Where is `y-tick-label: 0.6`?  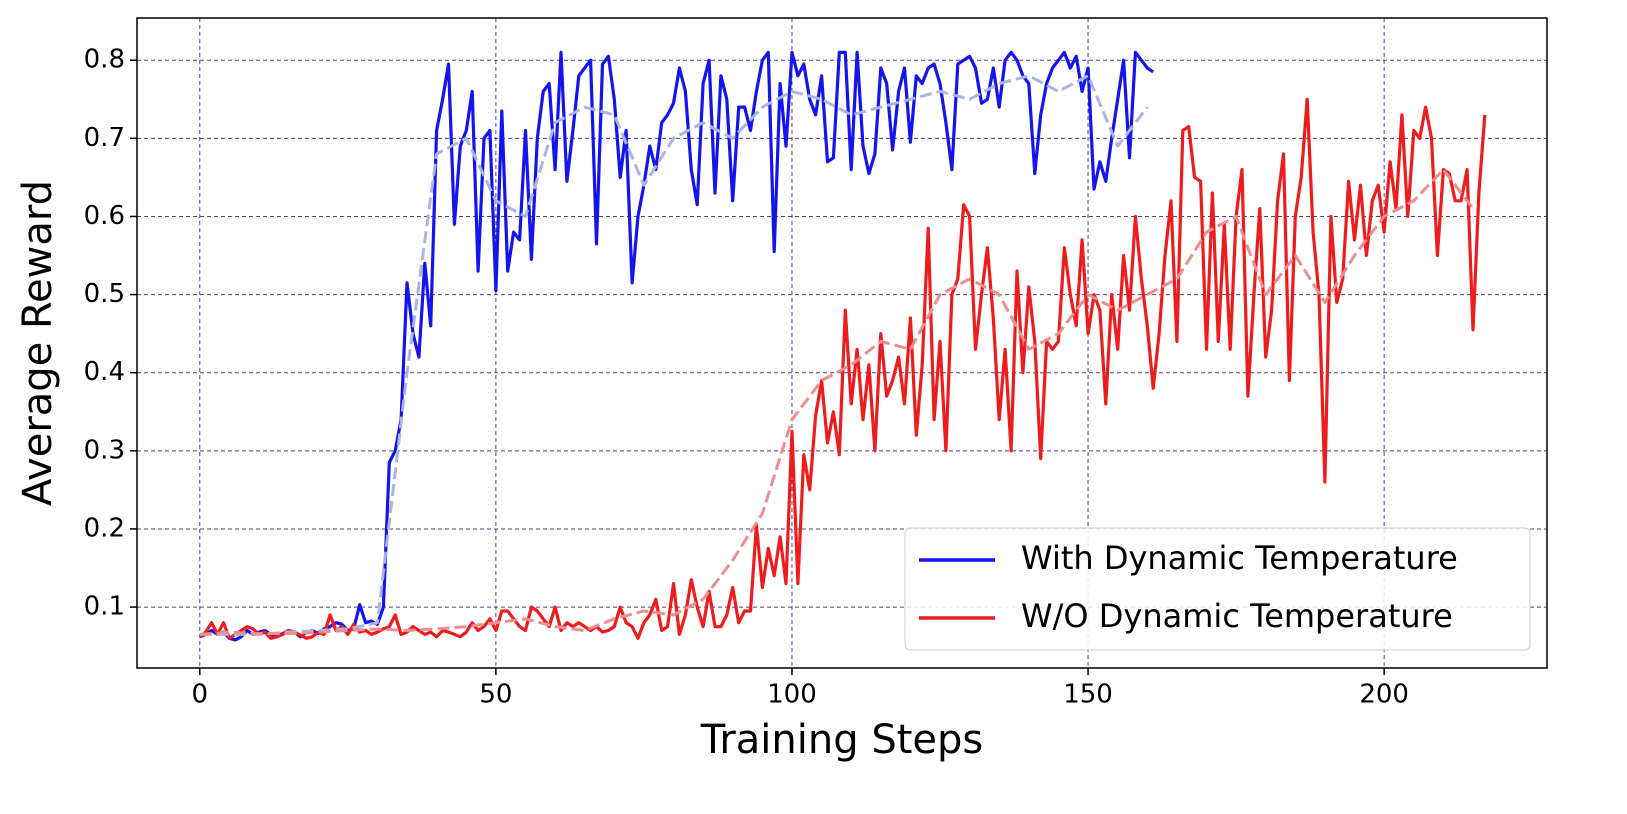 y-tick-label: 0.6 is located at coordinates (104, 216).